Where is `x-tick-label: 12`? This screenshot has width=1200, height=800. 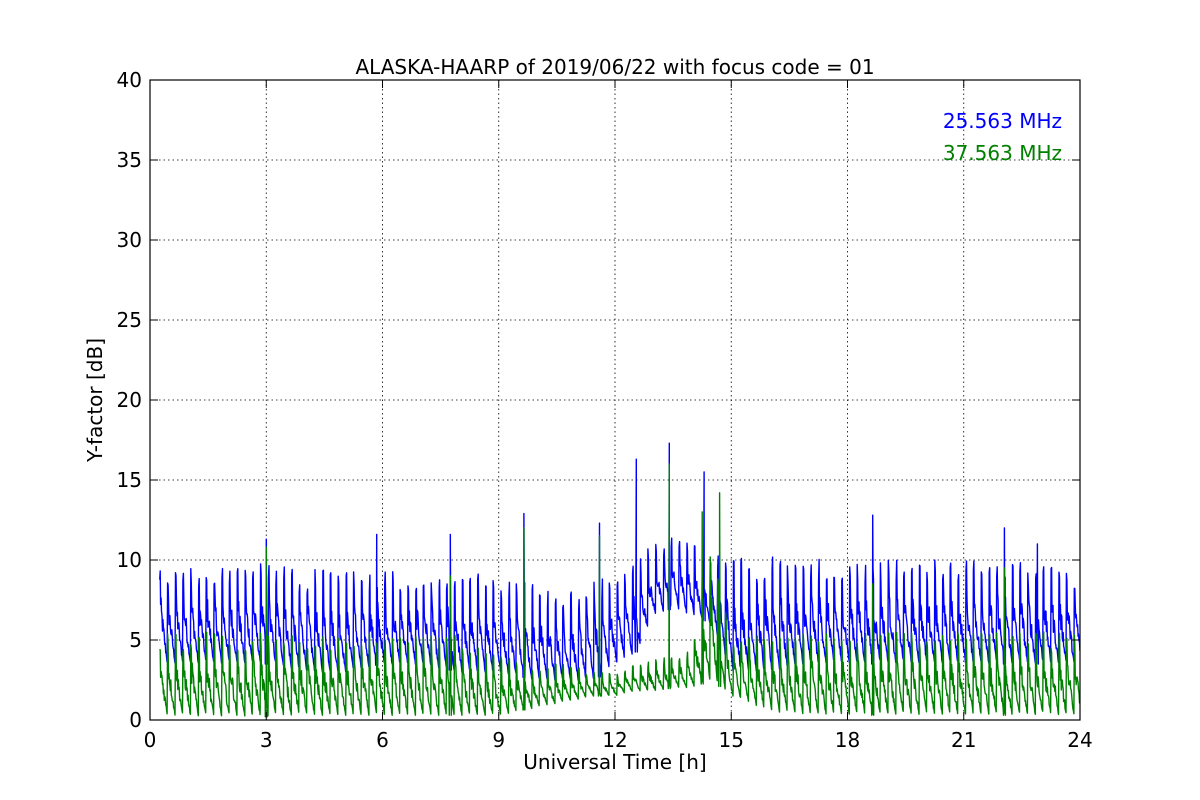
x-tick-label: 12 is located at coordinates (614, 740).